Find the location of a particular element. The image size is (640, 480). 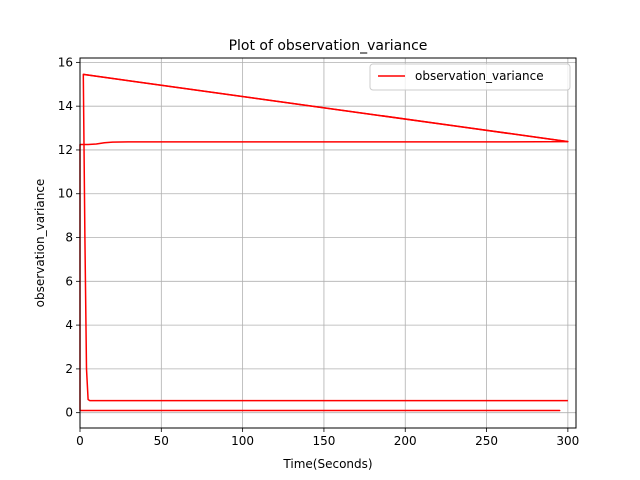

x-tick-label: 200 is located at coordinates (405, 441).